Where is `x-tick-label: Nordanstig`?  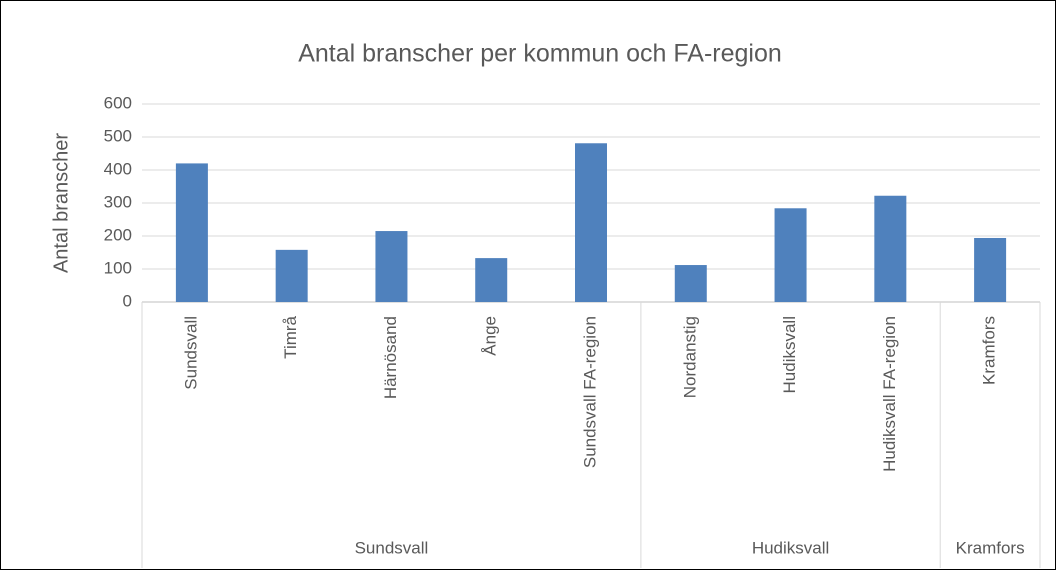 x-tick-label: Nordanstig is located at coordinates (689, 357).